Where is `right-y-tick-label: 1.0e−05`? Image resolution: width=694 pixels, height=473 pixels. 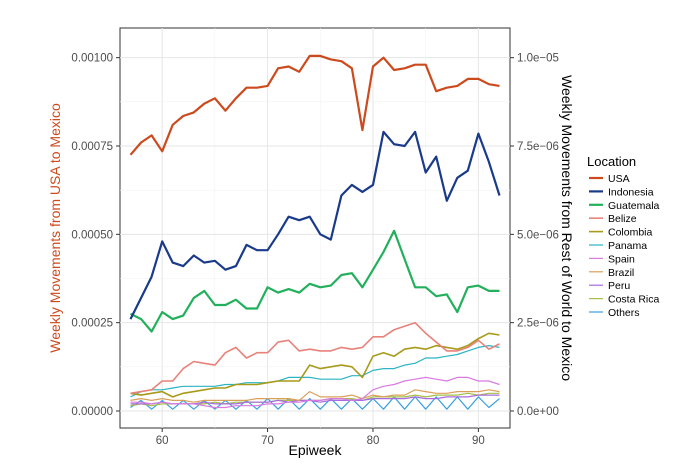
right-y-tick-label: 1.0e−05 is located at coordinates (538, 59).